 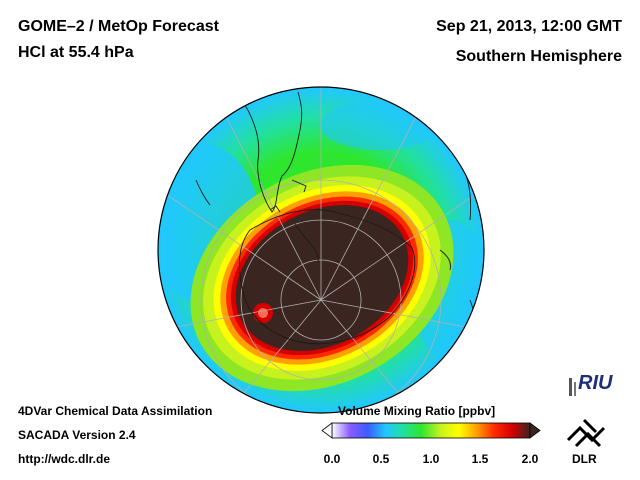 I want to click on footer-version: SACADA Version 2.4, so click(x=77, y=435).